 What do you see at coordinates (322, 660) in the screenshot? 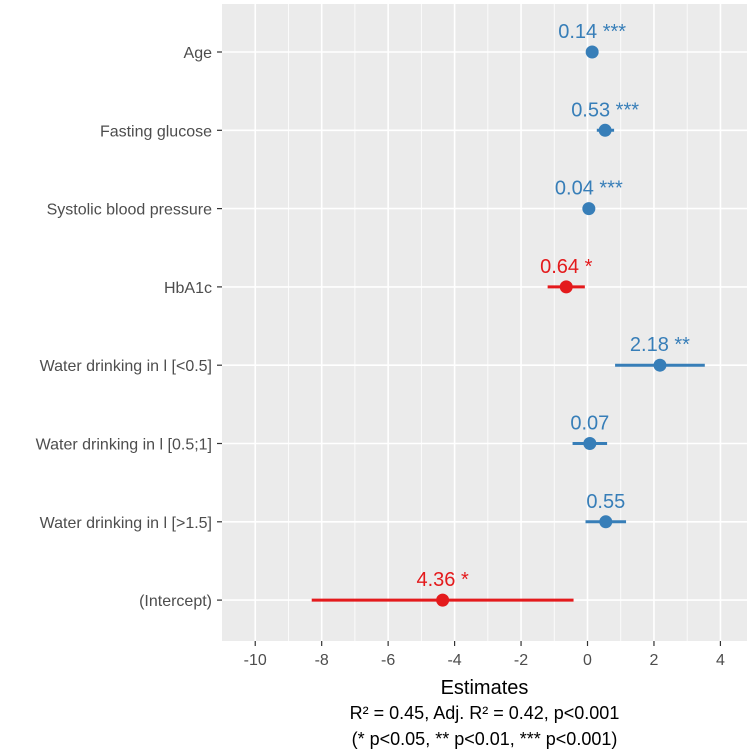
I see `x-tick-label: -8` at bounding box center [322, 660].